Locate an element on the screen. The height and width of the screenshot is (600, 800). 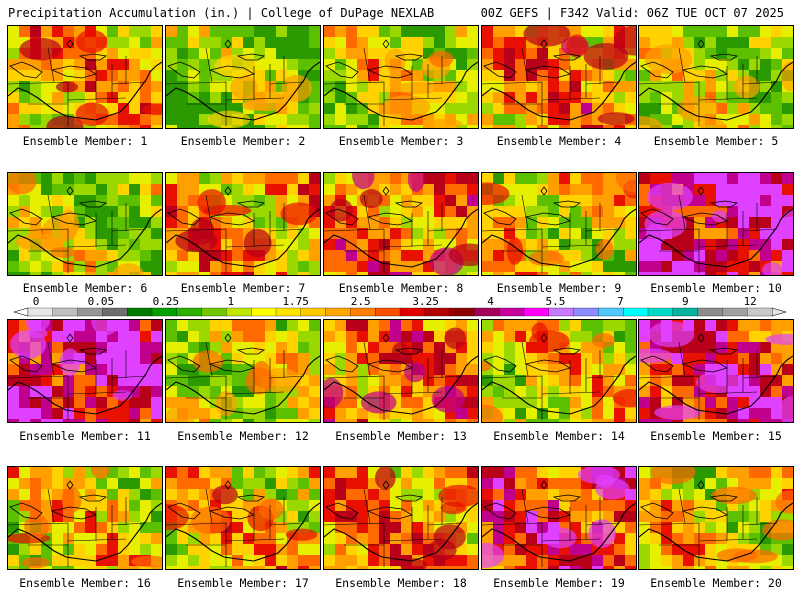
colorbar-tick-label: 9 is located at coordinates (685, 302).